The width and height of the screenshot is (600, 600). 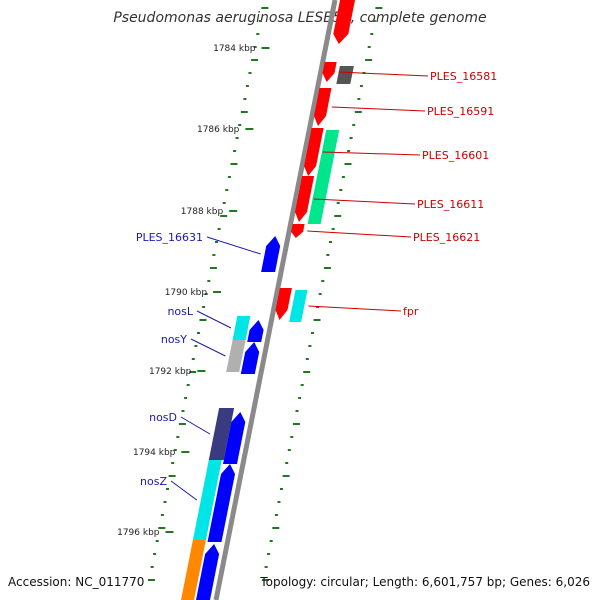 I want to click on gene-nosd, so click(x=221, y=434).